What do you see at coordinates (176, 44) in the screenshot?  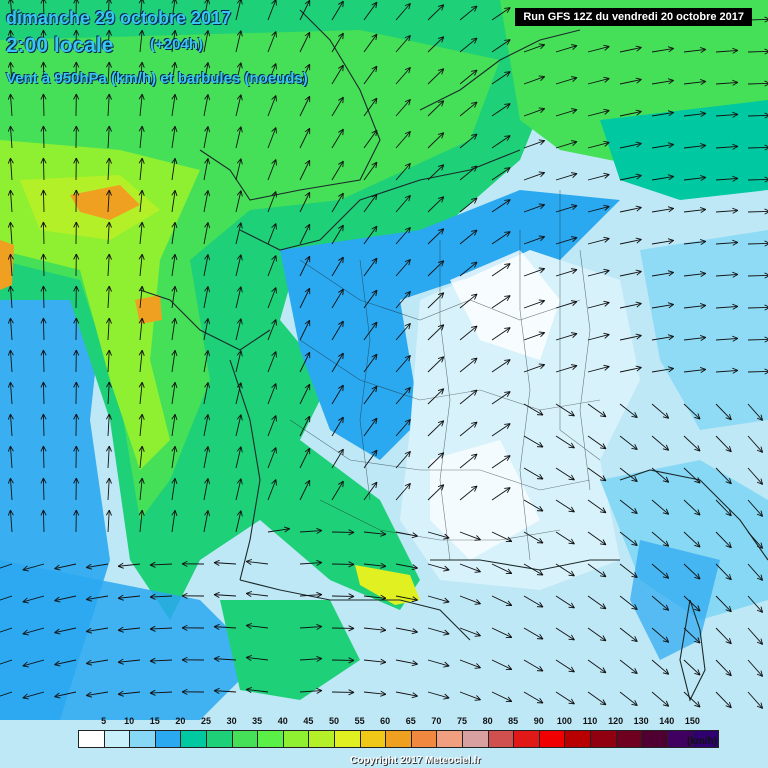 I see `forecast-lead-time: (+204h)` at bounding box center [176, 44].